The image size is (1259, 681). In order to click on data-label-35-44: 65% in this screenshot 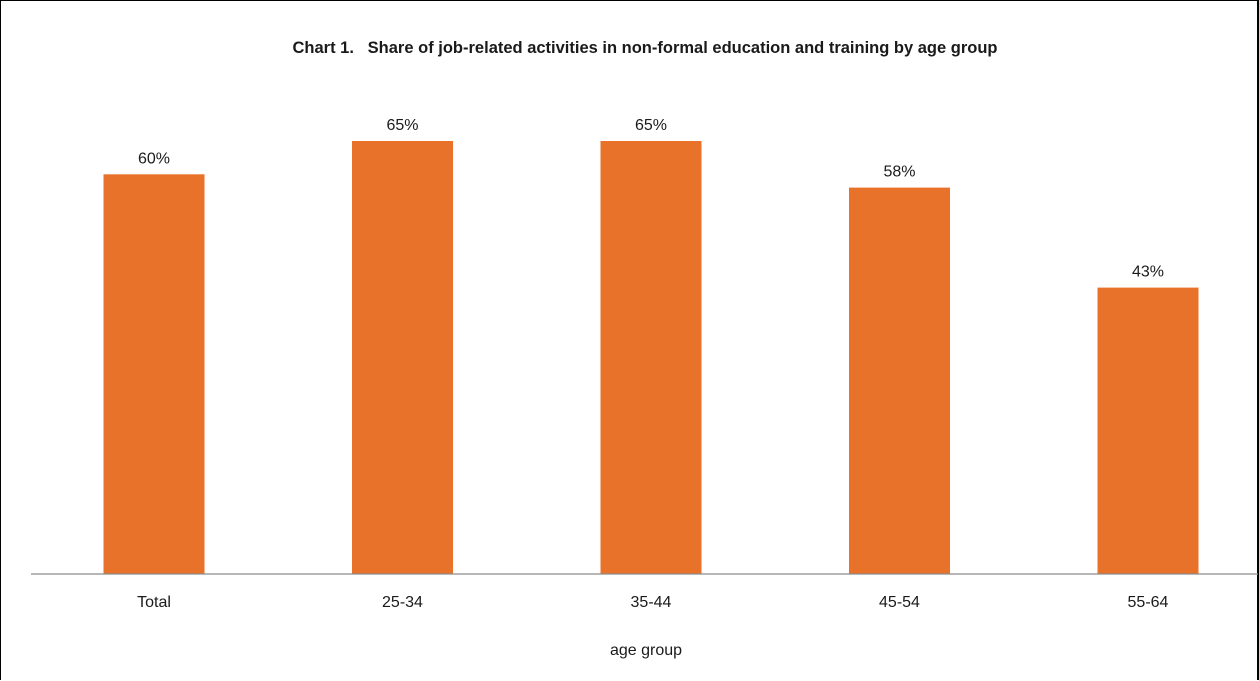, I will do `click(651, 125)`.